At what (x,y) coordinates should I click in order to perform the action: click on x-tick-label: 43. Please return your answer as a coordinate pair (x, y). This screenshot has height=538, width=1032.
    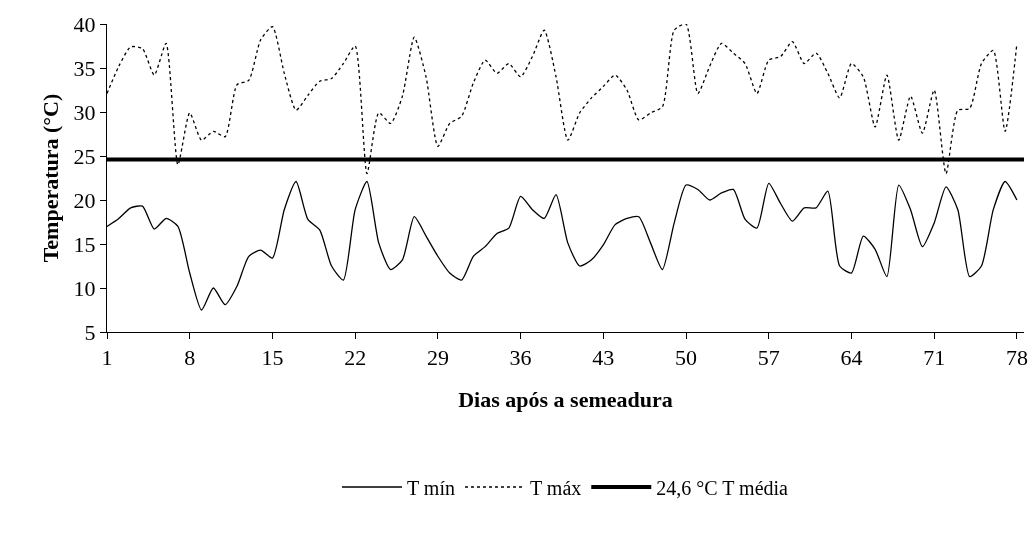
    Looking at the image, I should click on (603, 358).